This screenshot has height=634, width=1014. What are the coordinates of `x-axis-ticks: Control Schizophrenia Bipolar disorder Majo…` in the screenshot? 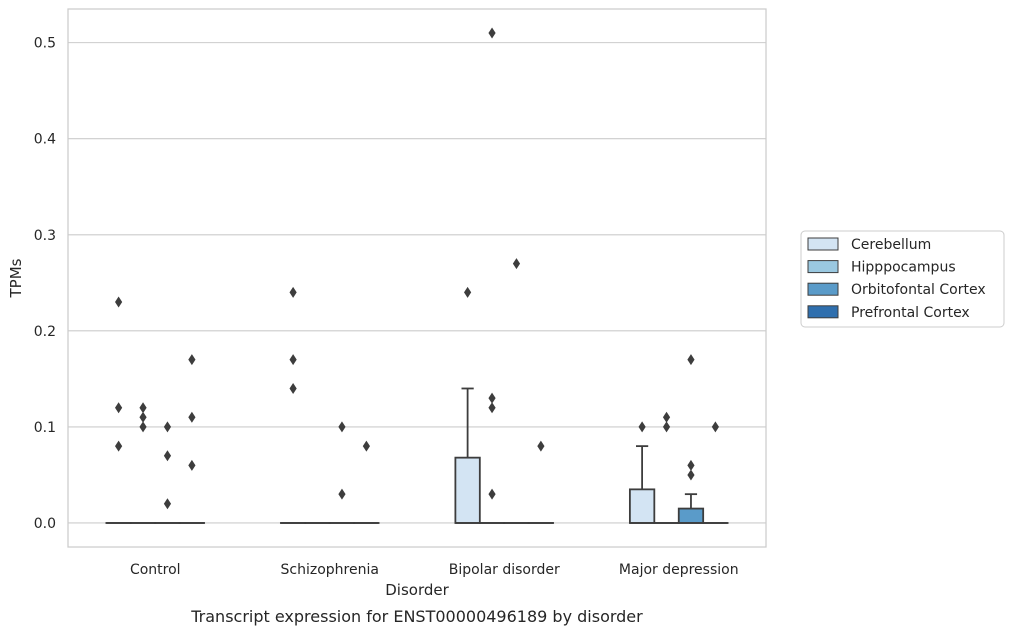 It's located at (434, 570).